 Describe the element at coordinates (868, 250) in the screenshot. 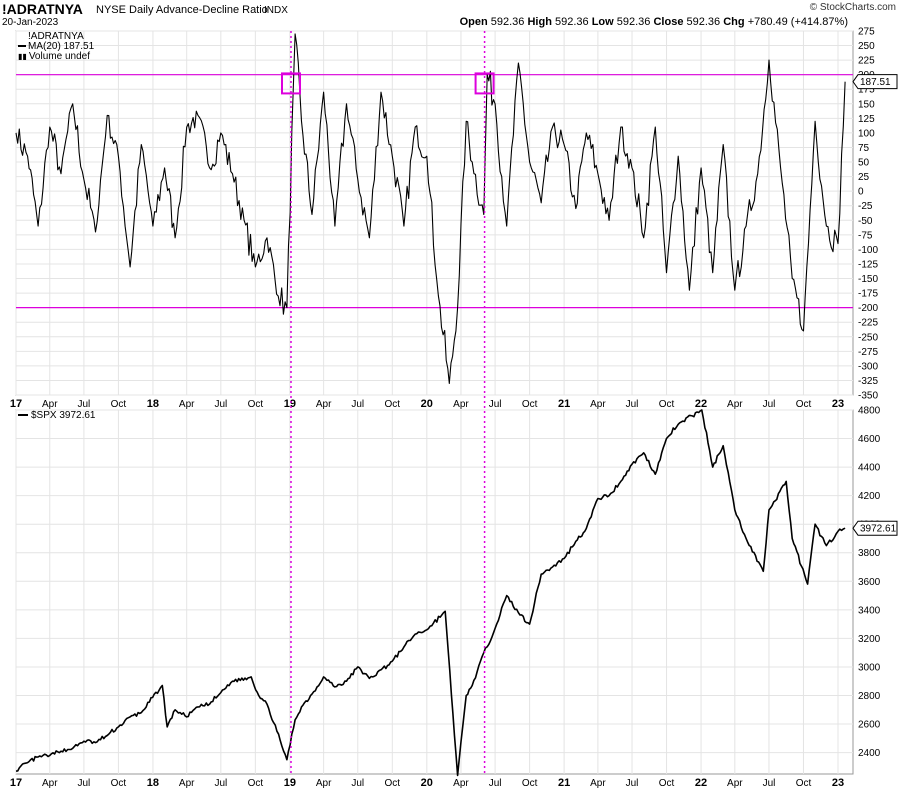

I see `y-tick-label: -100` at that location.